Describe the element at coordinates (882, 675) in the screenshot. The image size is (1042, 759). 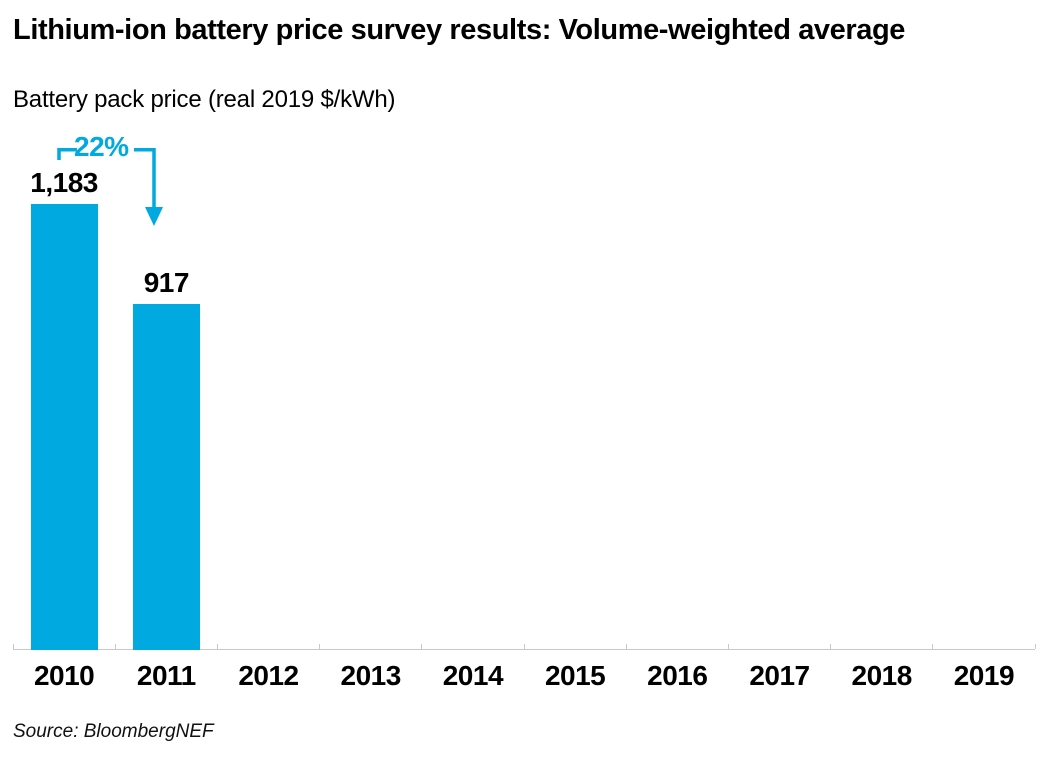
I see `x-axis-label-2018: 2018` at that location.